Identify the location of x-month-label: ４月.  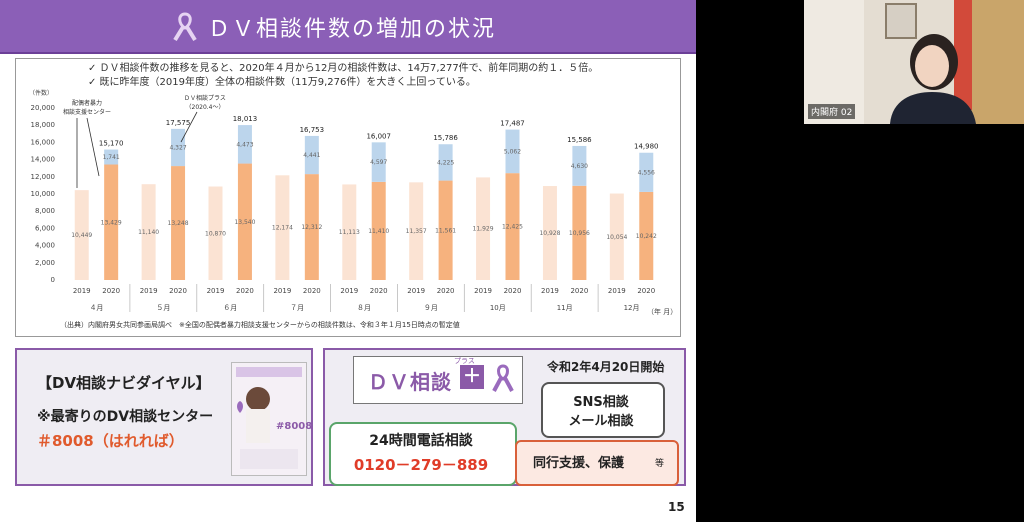
(96, 308).